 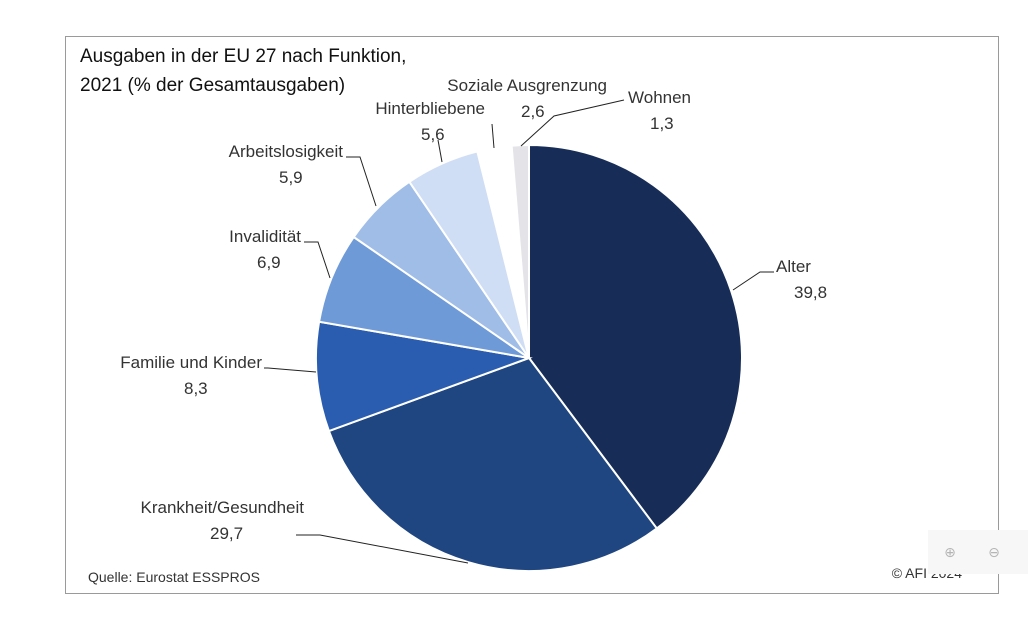 I want to click on zoom-out-icon: ⊖, so click(x=994, y=552).